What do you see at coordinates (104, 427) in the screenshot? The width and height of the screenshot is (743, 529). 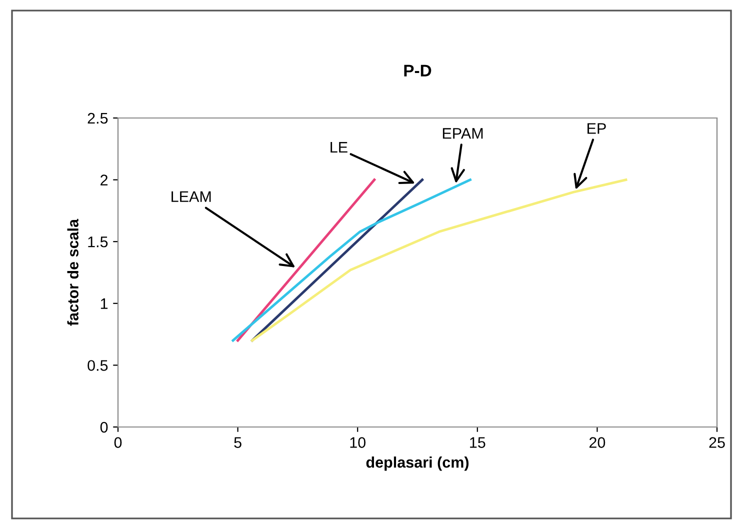 I see `y-tick-label: 0` at bounding box center [104, 427].